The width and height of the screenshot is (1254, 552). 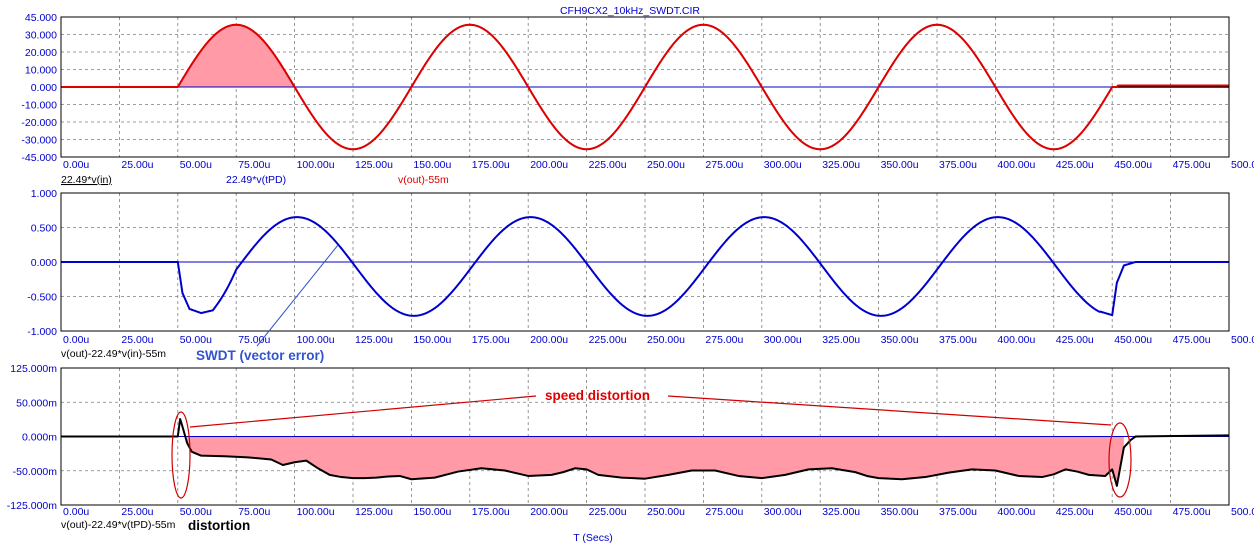 I want to click on distortion-annotation: distortion, so click(x=219, y=525).